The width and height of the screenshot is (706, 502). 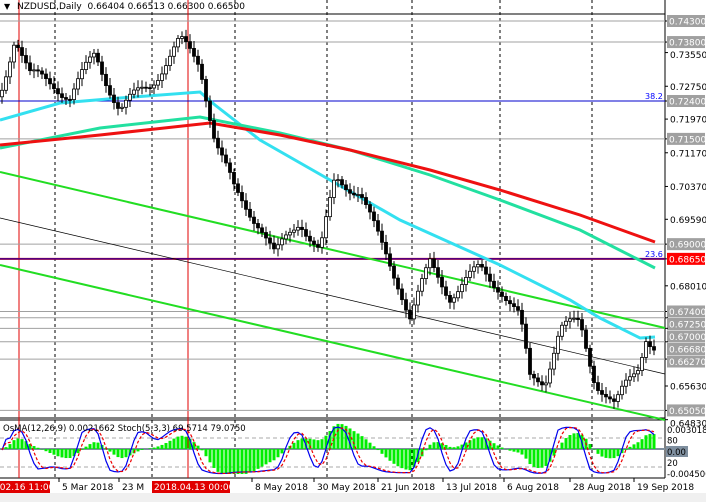 I want to click on price-label: 0.67000, so click(x=687, y=338).